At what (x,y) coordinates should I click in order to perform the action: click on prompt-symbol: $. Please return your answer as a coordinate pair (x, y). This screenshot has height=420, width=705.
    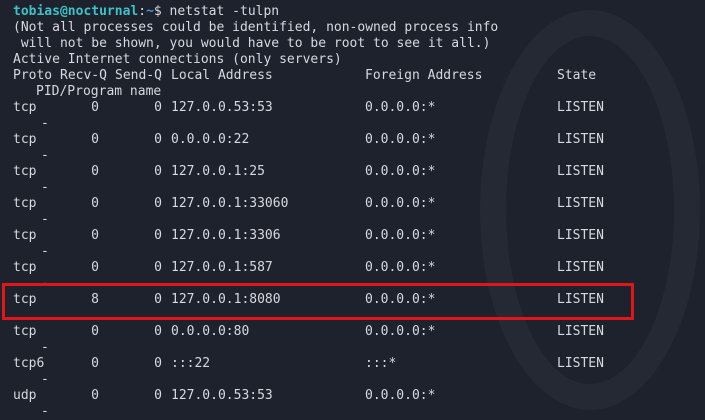
    Looking at the image, I should click on (161, 11).